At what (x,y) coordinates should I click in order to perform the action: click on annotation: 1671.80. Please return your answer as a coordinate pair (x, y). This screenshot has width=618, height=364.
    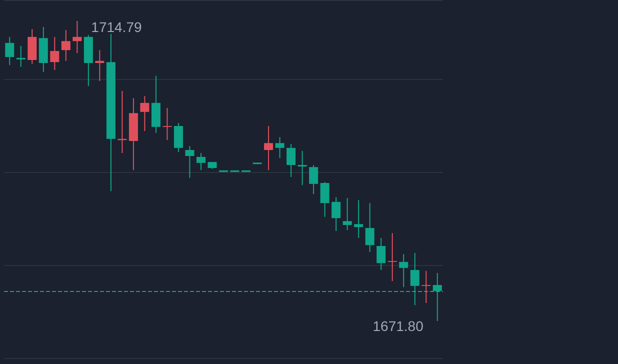
    Looking at the image, I should click on (398, 326).